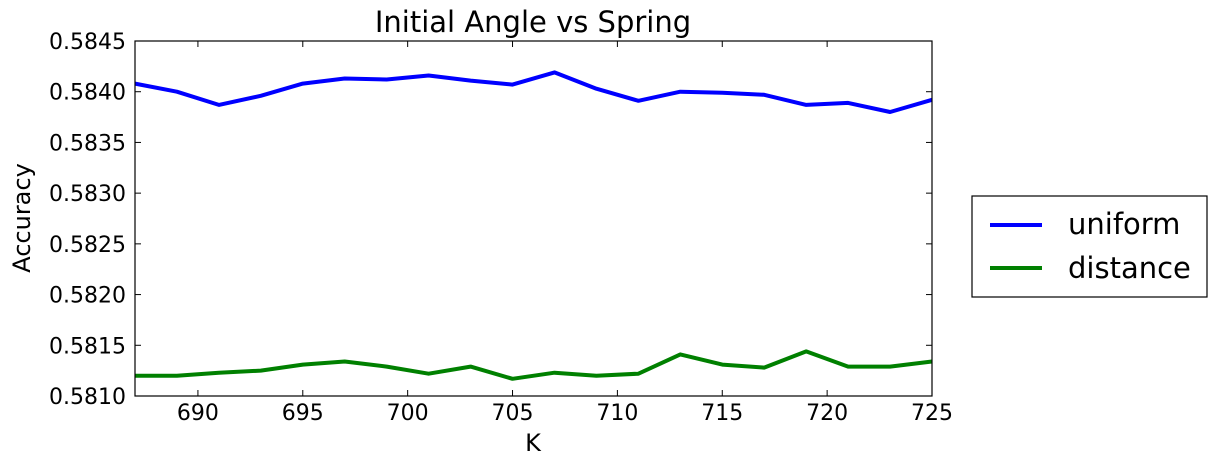 The width and height of the screenshot is (1217, 466). I want to click on x-tick-label: 710, so click(617, 413).